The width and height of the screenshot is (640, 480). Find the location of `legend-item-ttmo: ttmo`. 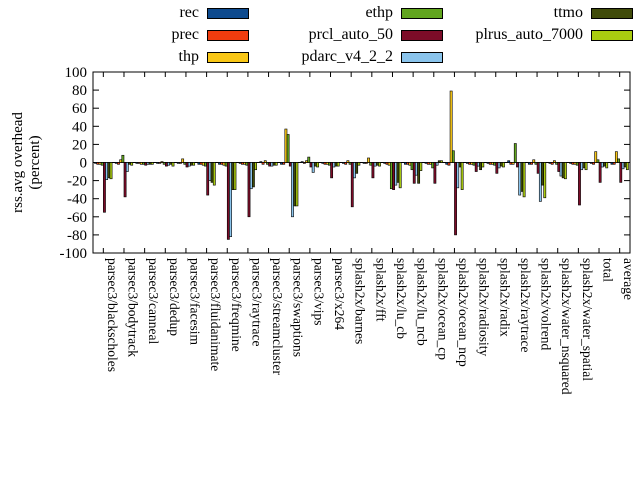

legend-item-ttmo: ttmo is located at coordinates (554, 13).